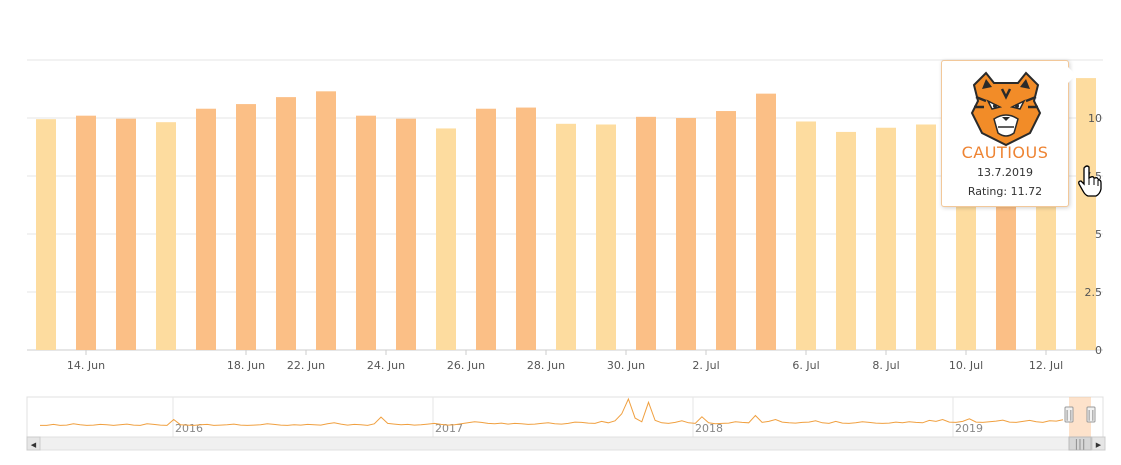  I want to click on scroll-left-arrow-icon: ◀, so click(34, 445).